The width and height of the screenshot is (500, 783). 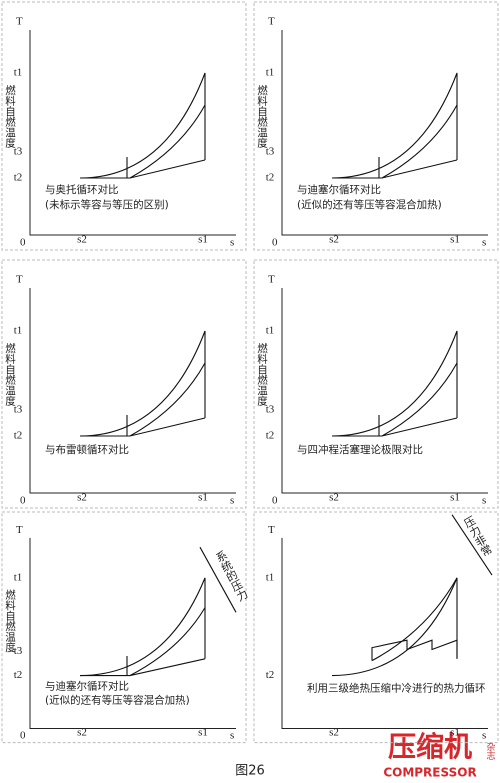 What do you see at coordinates (360, 449) in the screenshot?
I see `caption: 与四冲程活塞理论极限对比` at bounding box center [360, 449].